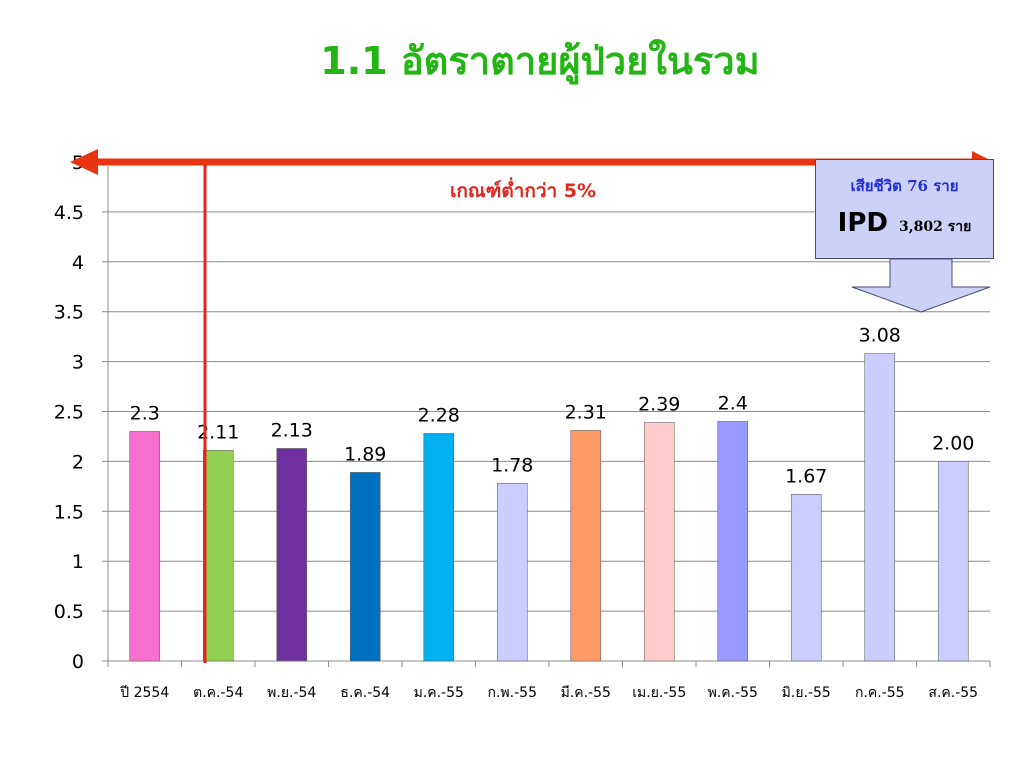 The image size is (1024, 768). Describe the element at coordinates (935, 227) in the screenshot. I see `ipd-count: 3,802 ราย` at that location.